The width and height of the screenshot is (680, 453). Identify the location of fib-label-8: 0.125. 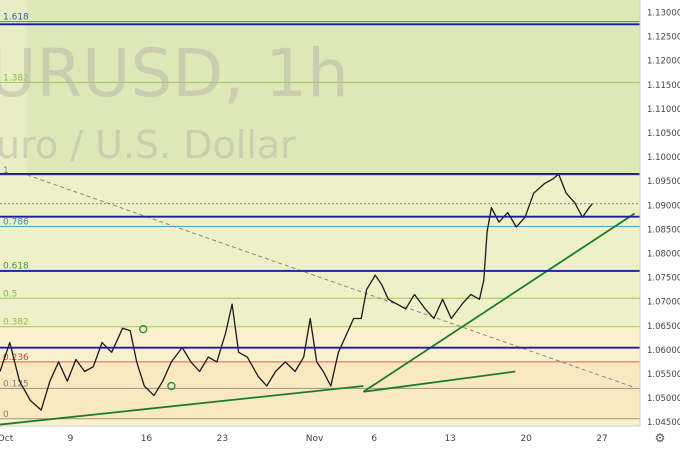
(16, 384).